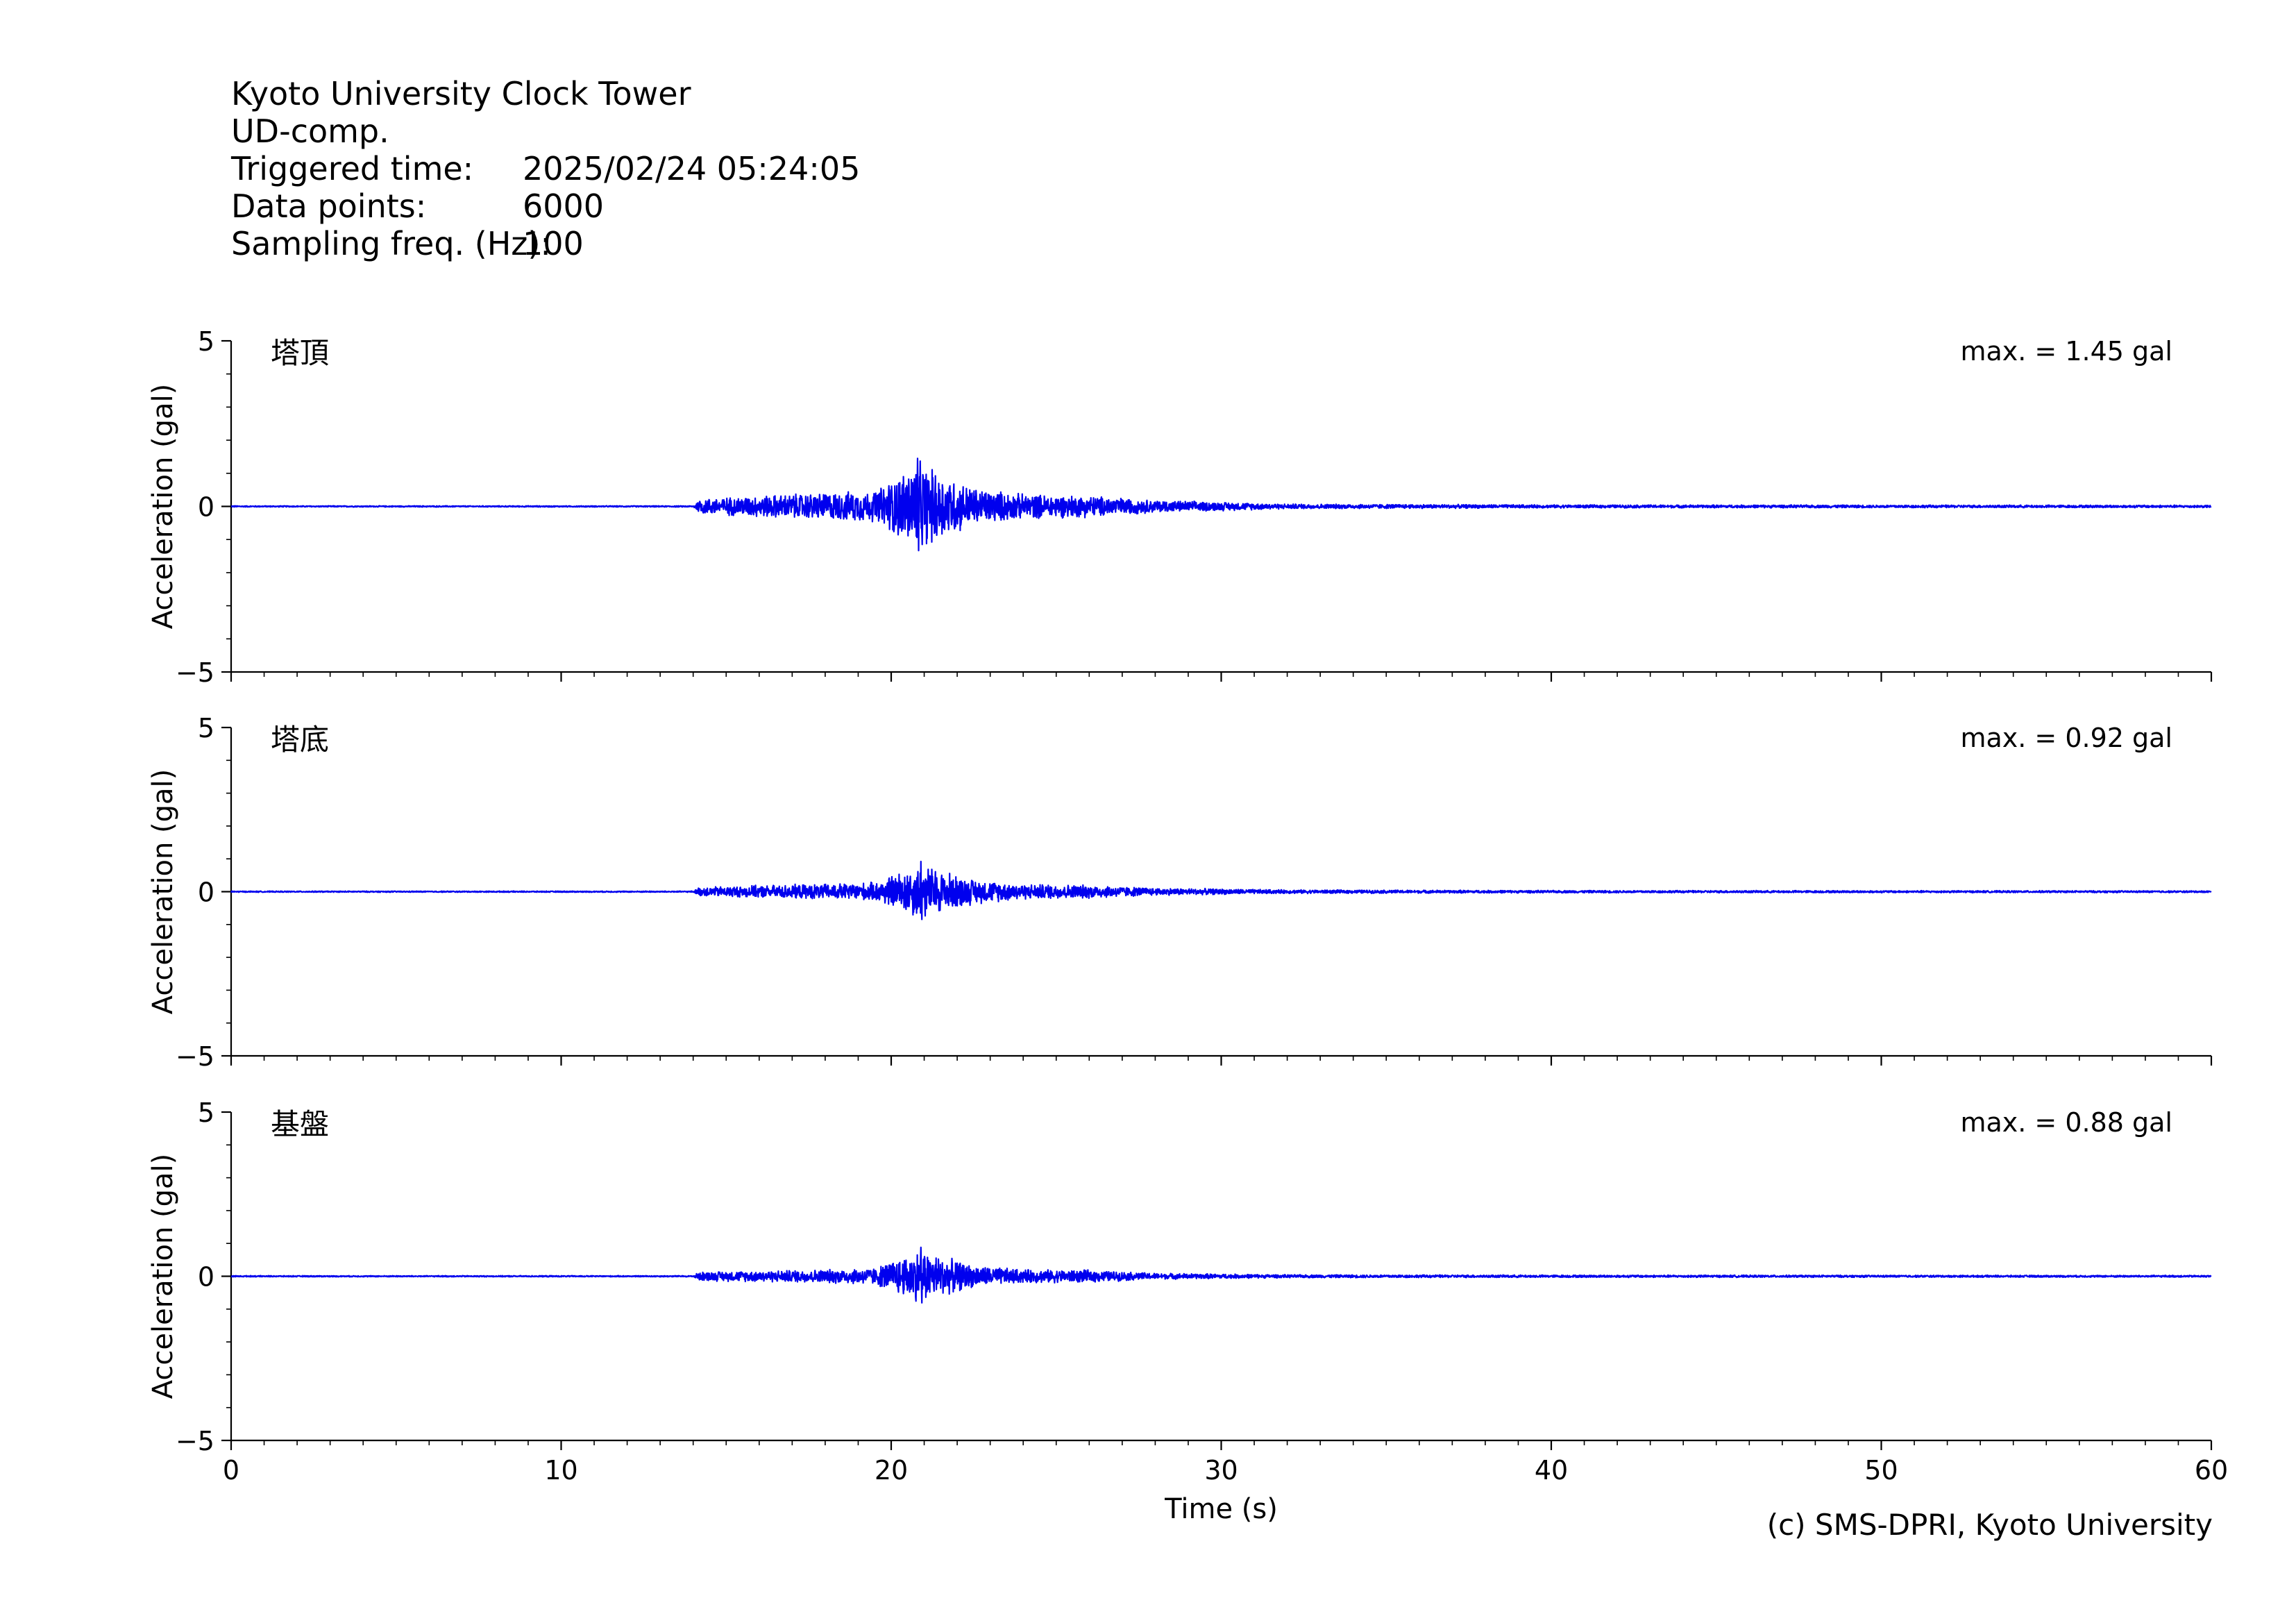 This screenshot has width=2296, height=1623. Describe the element at coordinates (2066, 351) in the screenshot. I see `max-annotation: max. = 1.45 gal` at that location.